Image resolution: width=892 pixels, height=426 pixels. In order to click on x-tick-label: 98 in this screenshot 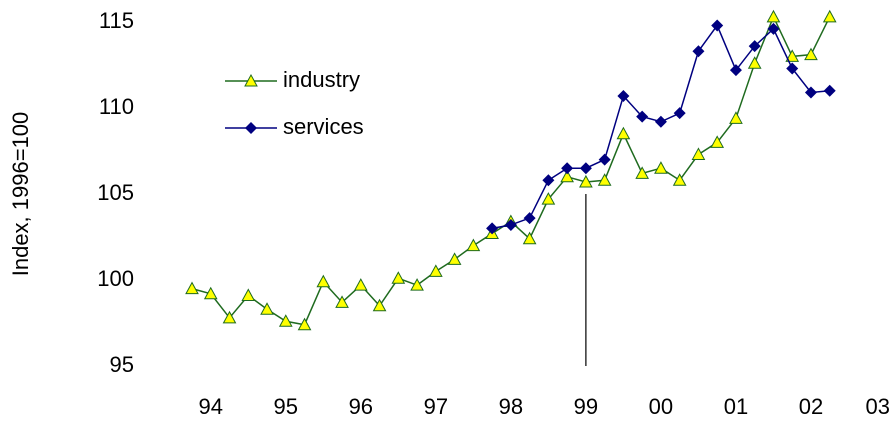, I will do `click(511, 406)`.